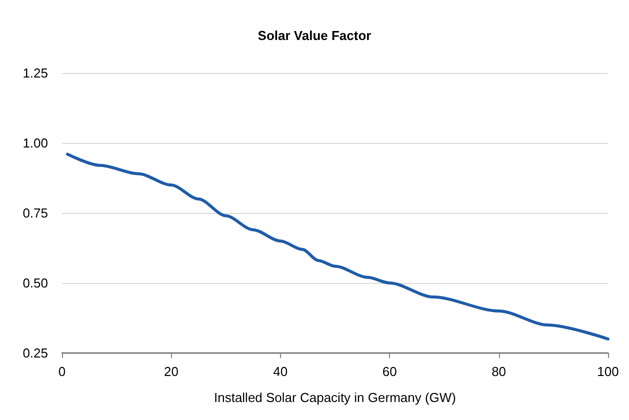  I want to click on x-axis-title: Installed Solar Capacity in Germany (GW), so click(335, 397).